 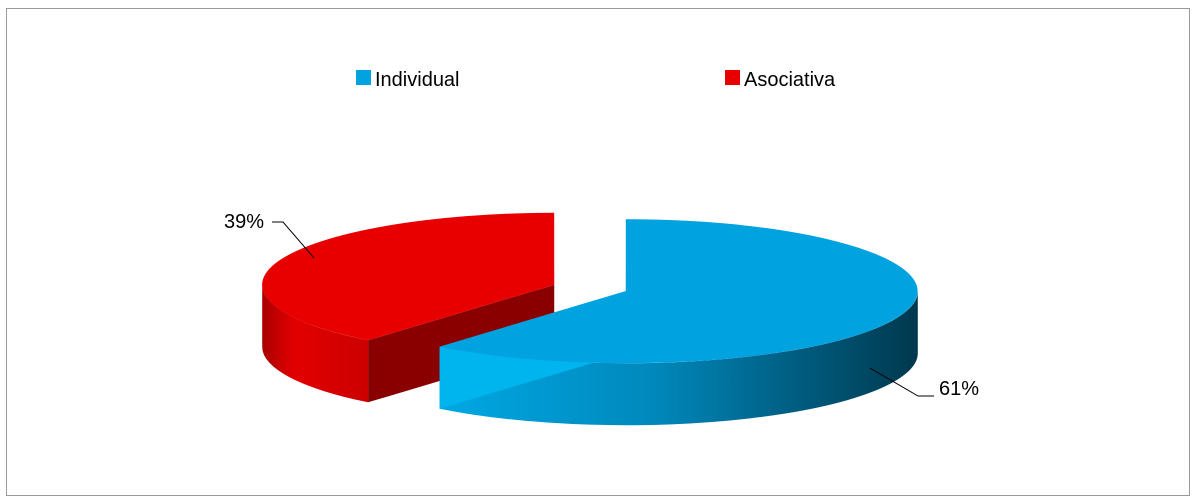 I want to click on slice-asociativa-side, so click(x=315, y=343).